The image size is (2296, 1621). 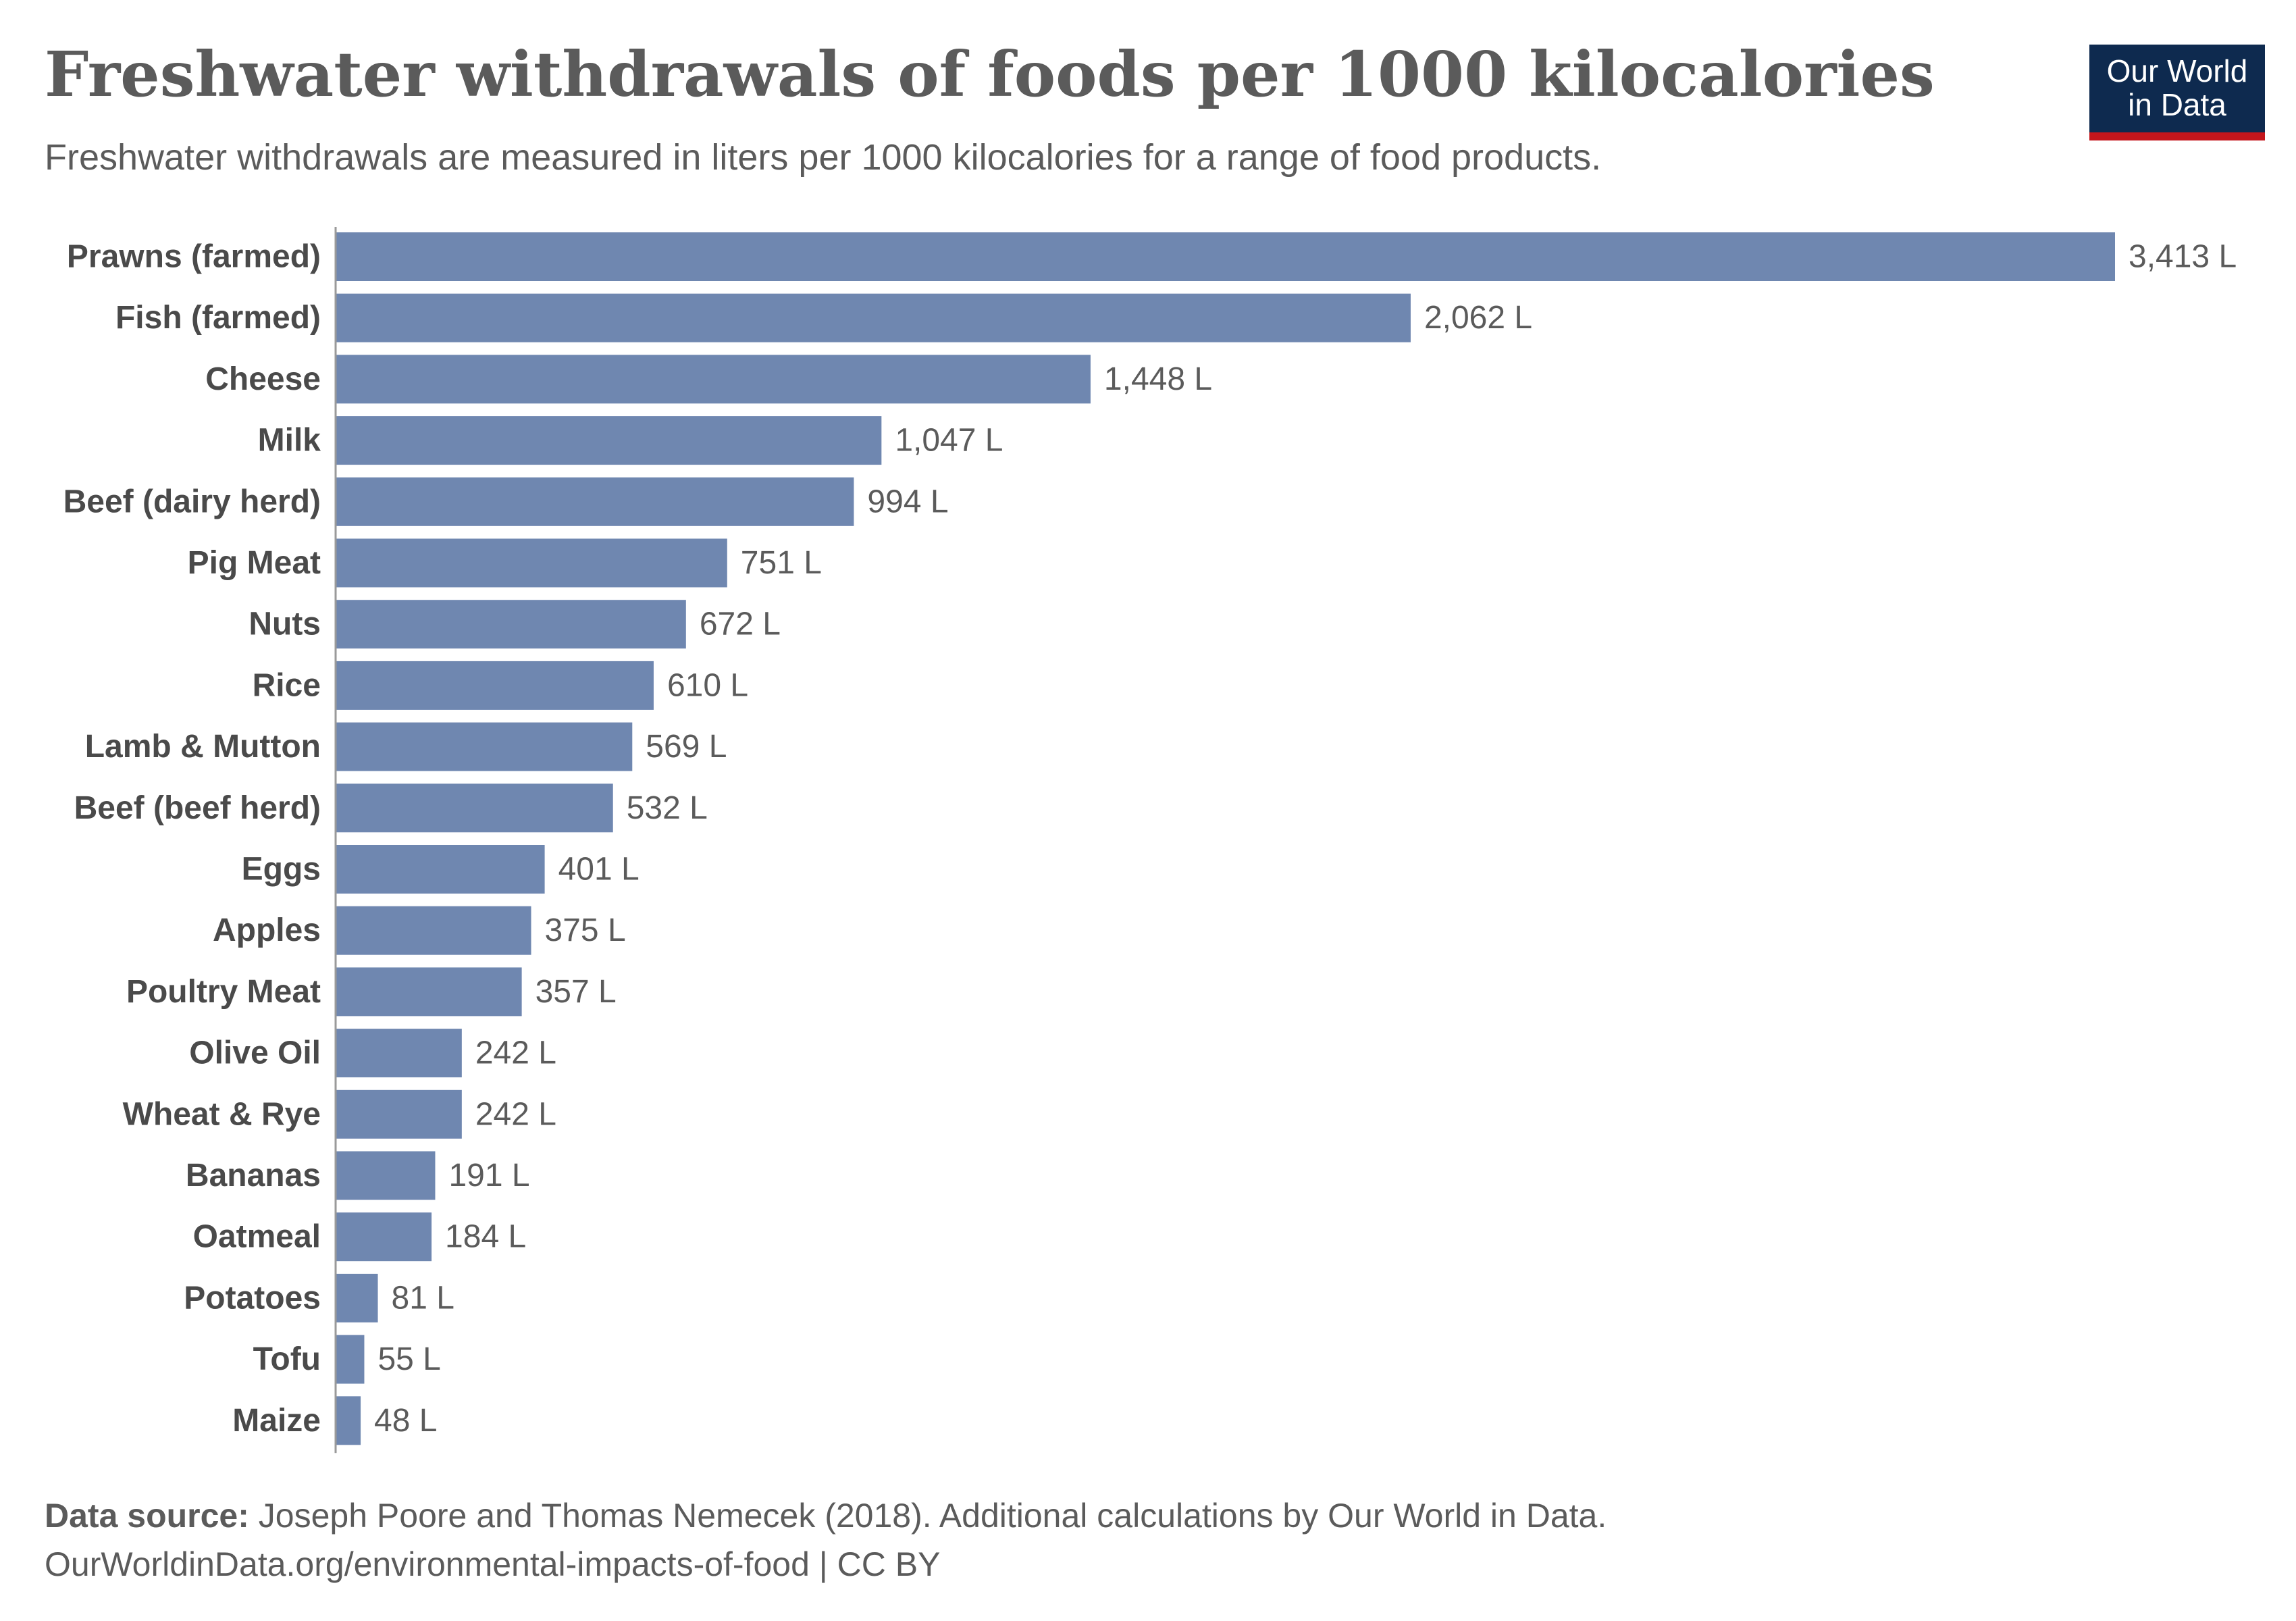 What do you see at coordinates (289, 441) in the screenshot?
I see `category-label: Milk` at bounding box center [289, 441].